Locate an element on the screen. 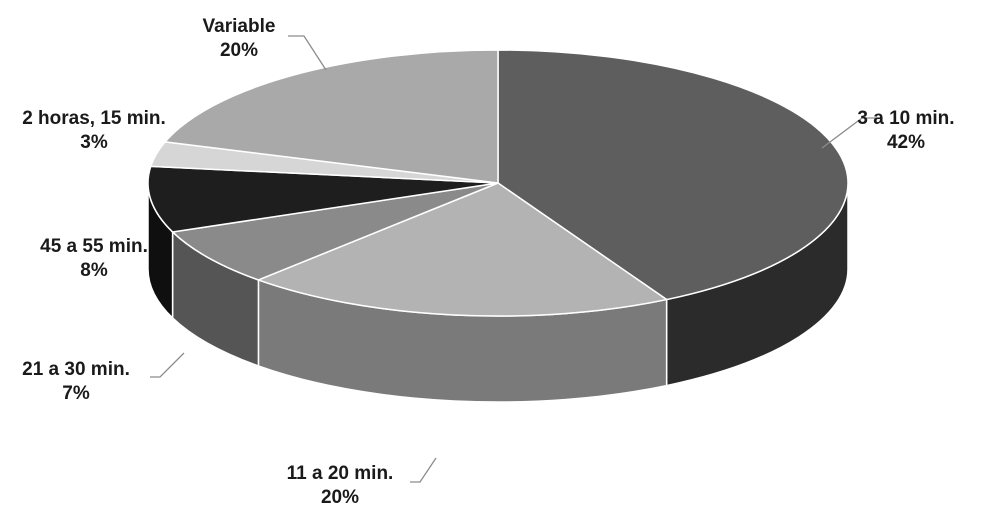 This screenshot has height=508, width=987. slice-percent: 42% is located at coordinates (906, 142).